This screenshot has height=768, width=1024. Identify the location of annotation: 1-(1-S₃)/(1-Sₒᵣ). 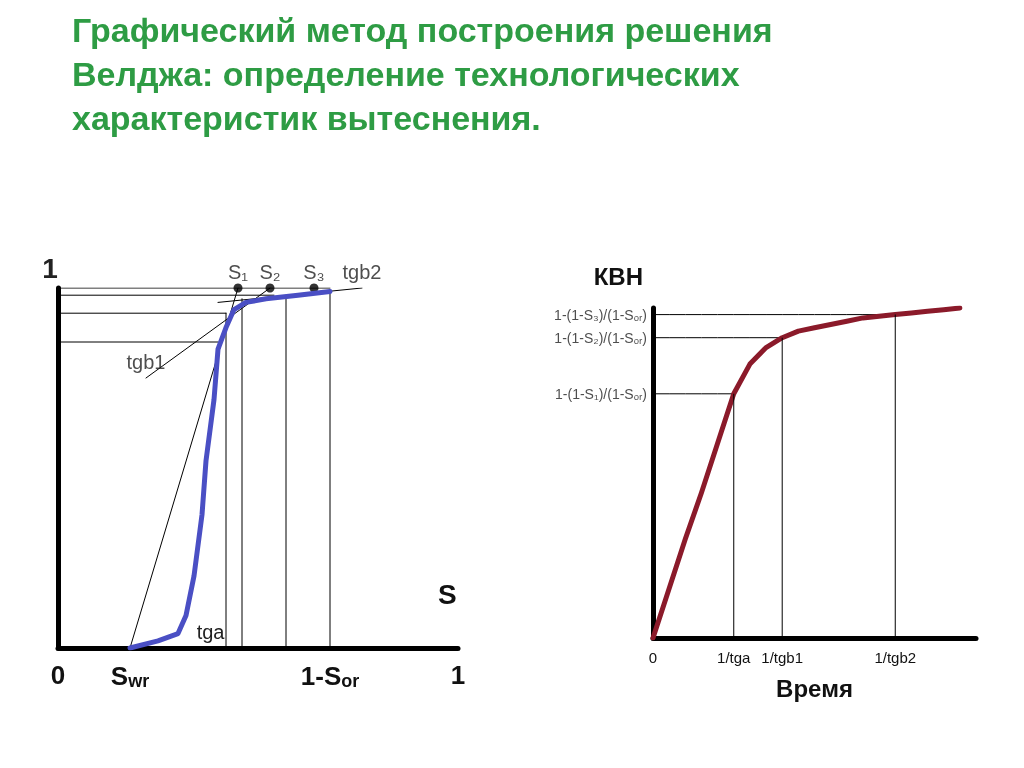
(600, 314).